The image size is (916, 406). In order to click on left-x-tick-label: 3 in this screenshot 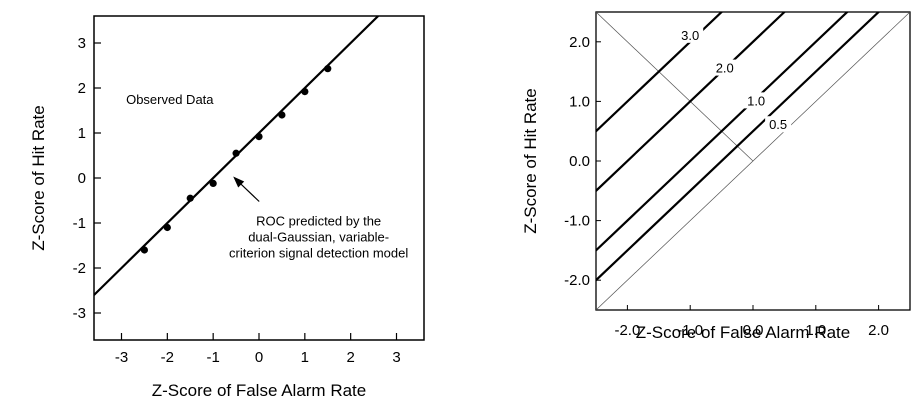, I will do `click(396, 357)`.